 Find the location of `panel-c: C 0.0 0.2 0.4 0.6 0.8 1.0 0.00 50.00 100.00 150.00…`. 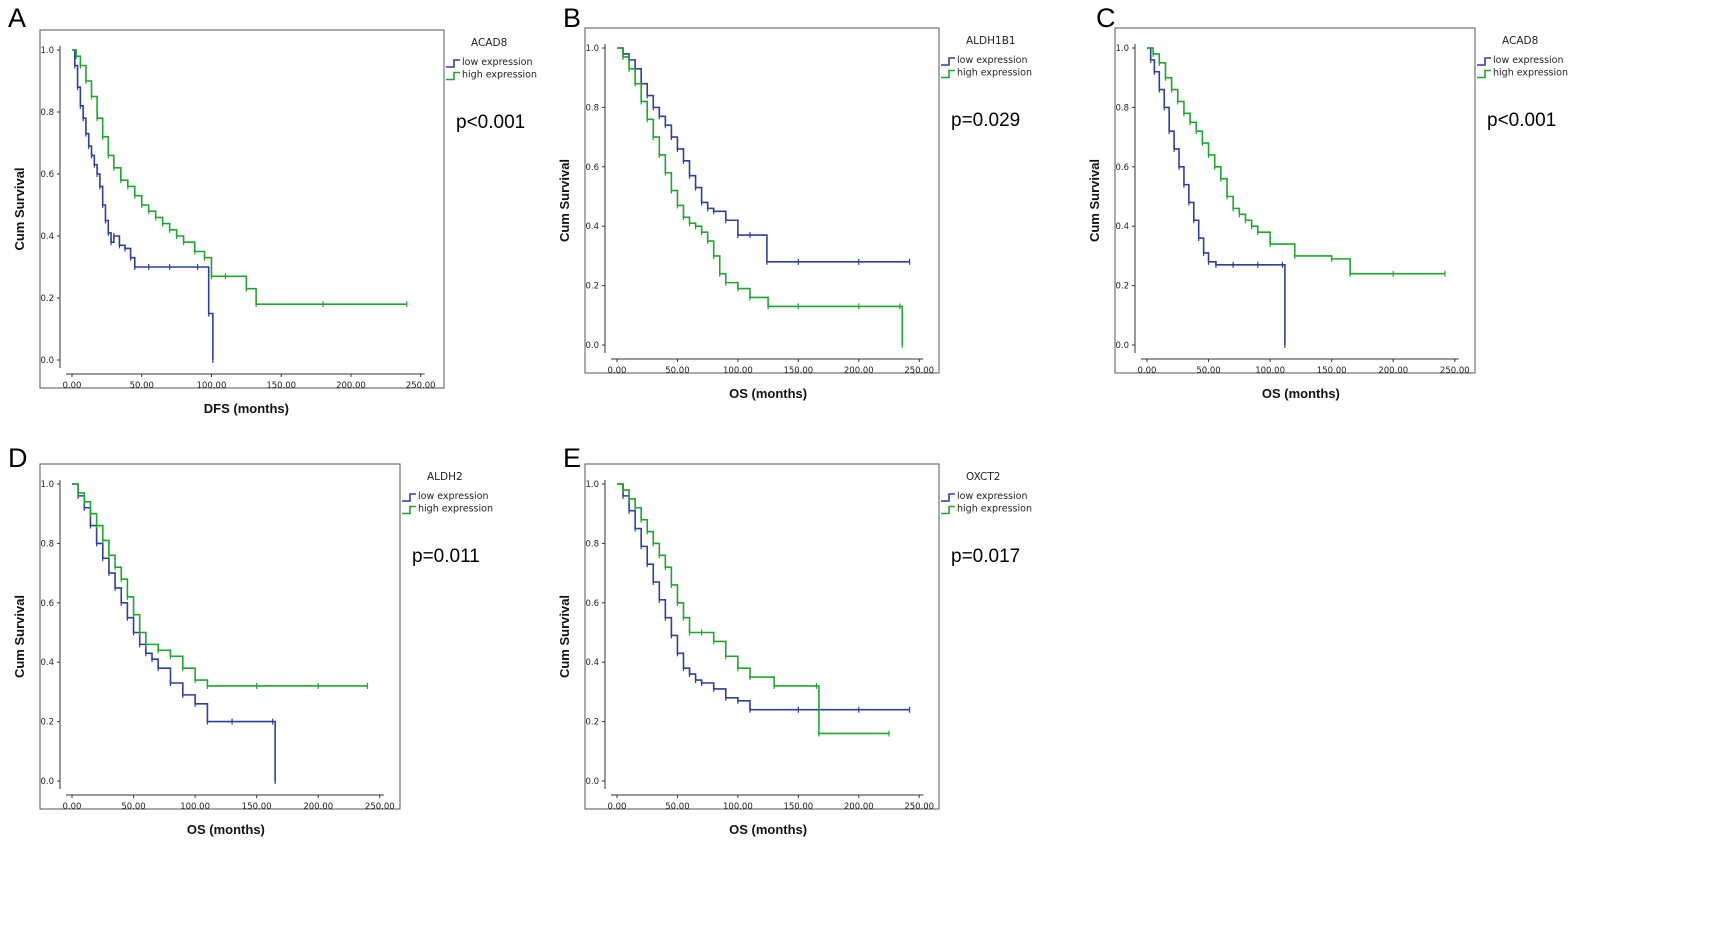

panel-c: C 0.0 0.2 0.4 0.6 0.8 1.0 0.00 50.00 100.00 150.00… is located at coordinates (1327, 202).